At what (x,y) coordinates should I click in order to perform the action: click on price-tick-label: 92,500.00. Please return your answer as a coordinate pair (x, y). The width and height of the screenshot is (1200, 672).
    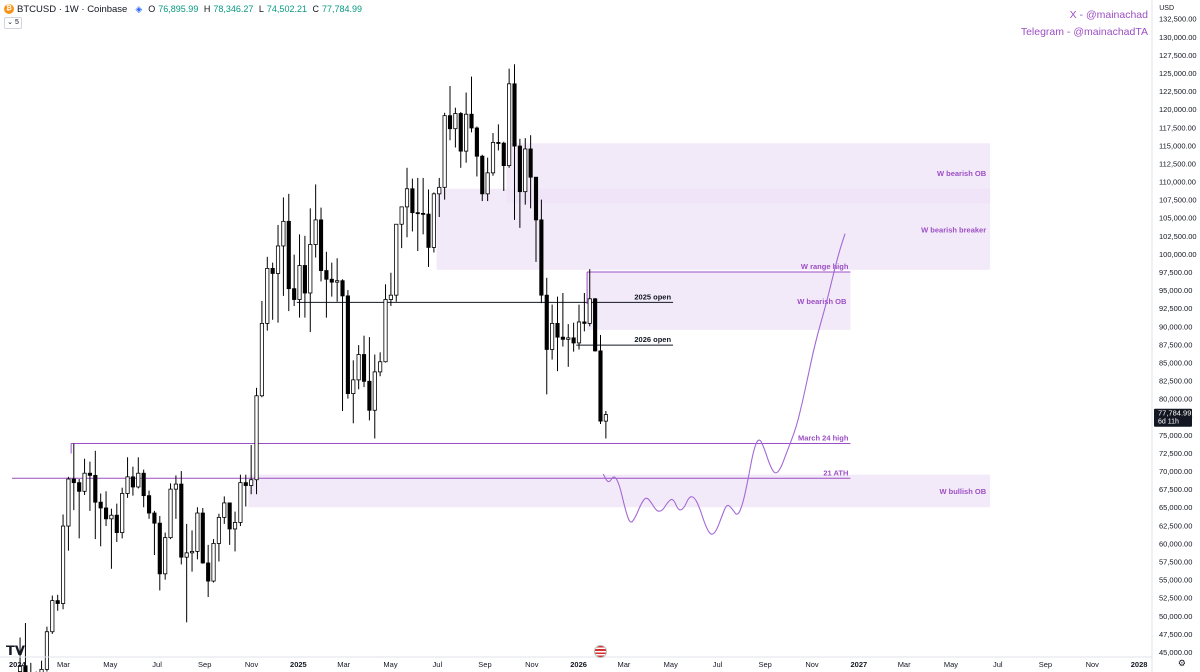
    Looking at the image, I should click on (1175, 308).